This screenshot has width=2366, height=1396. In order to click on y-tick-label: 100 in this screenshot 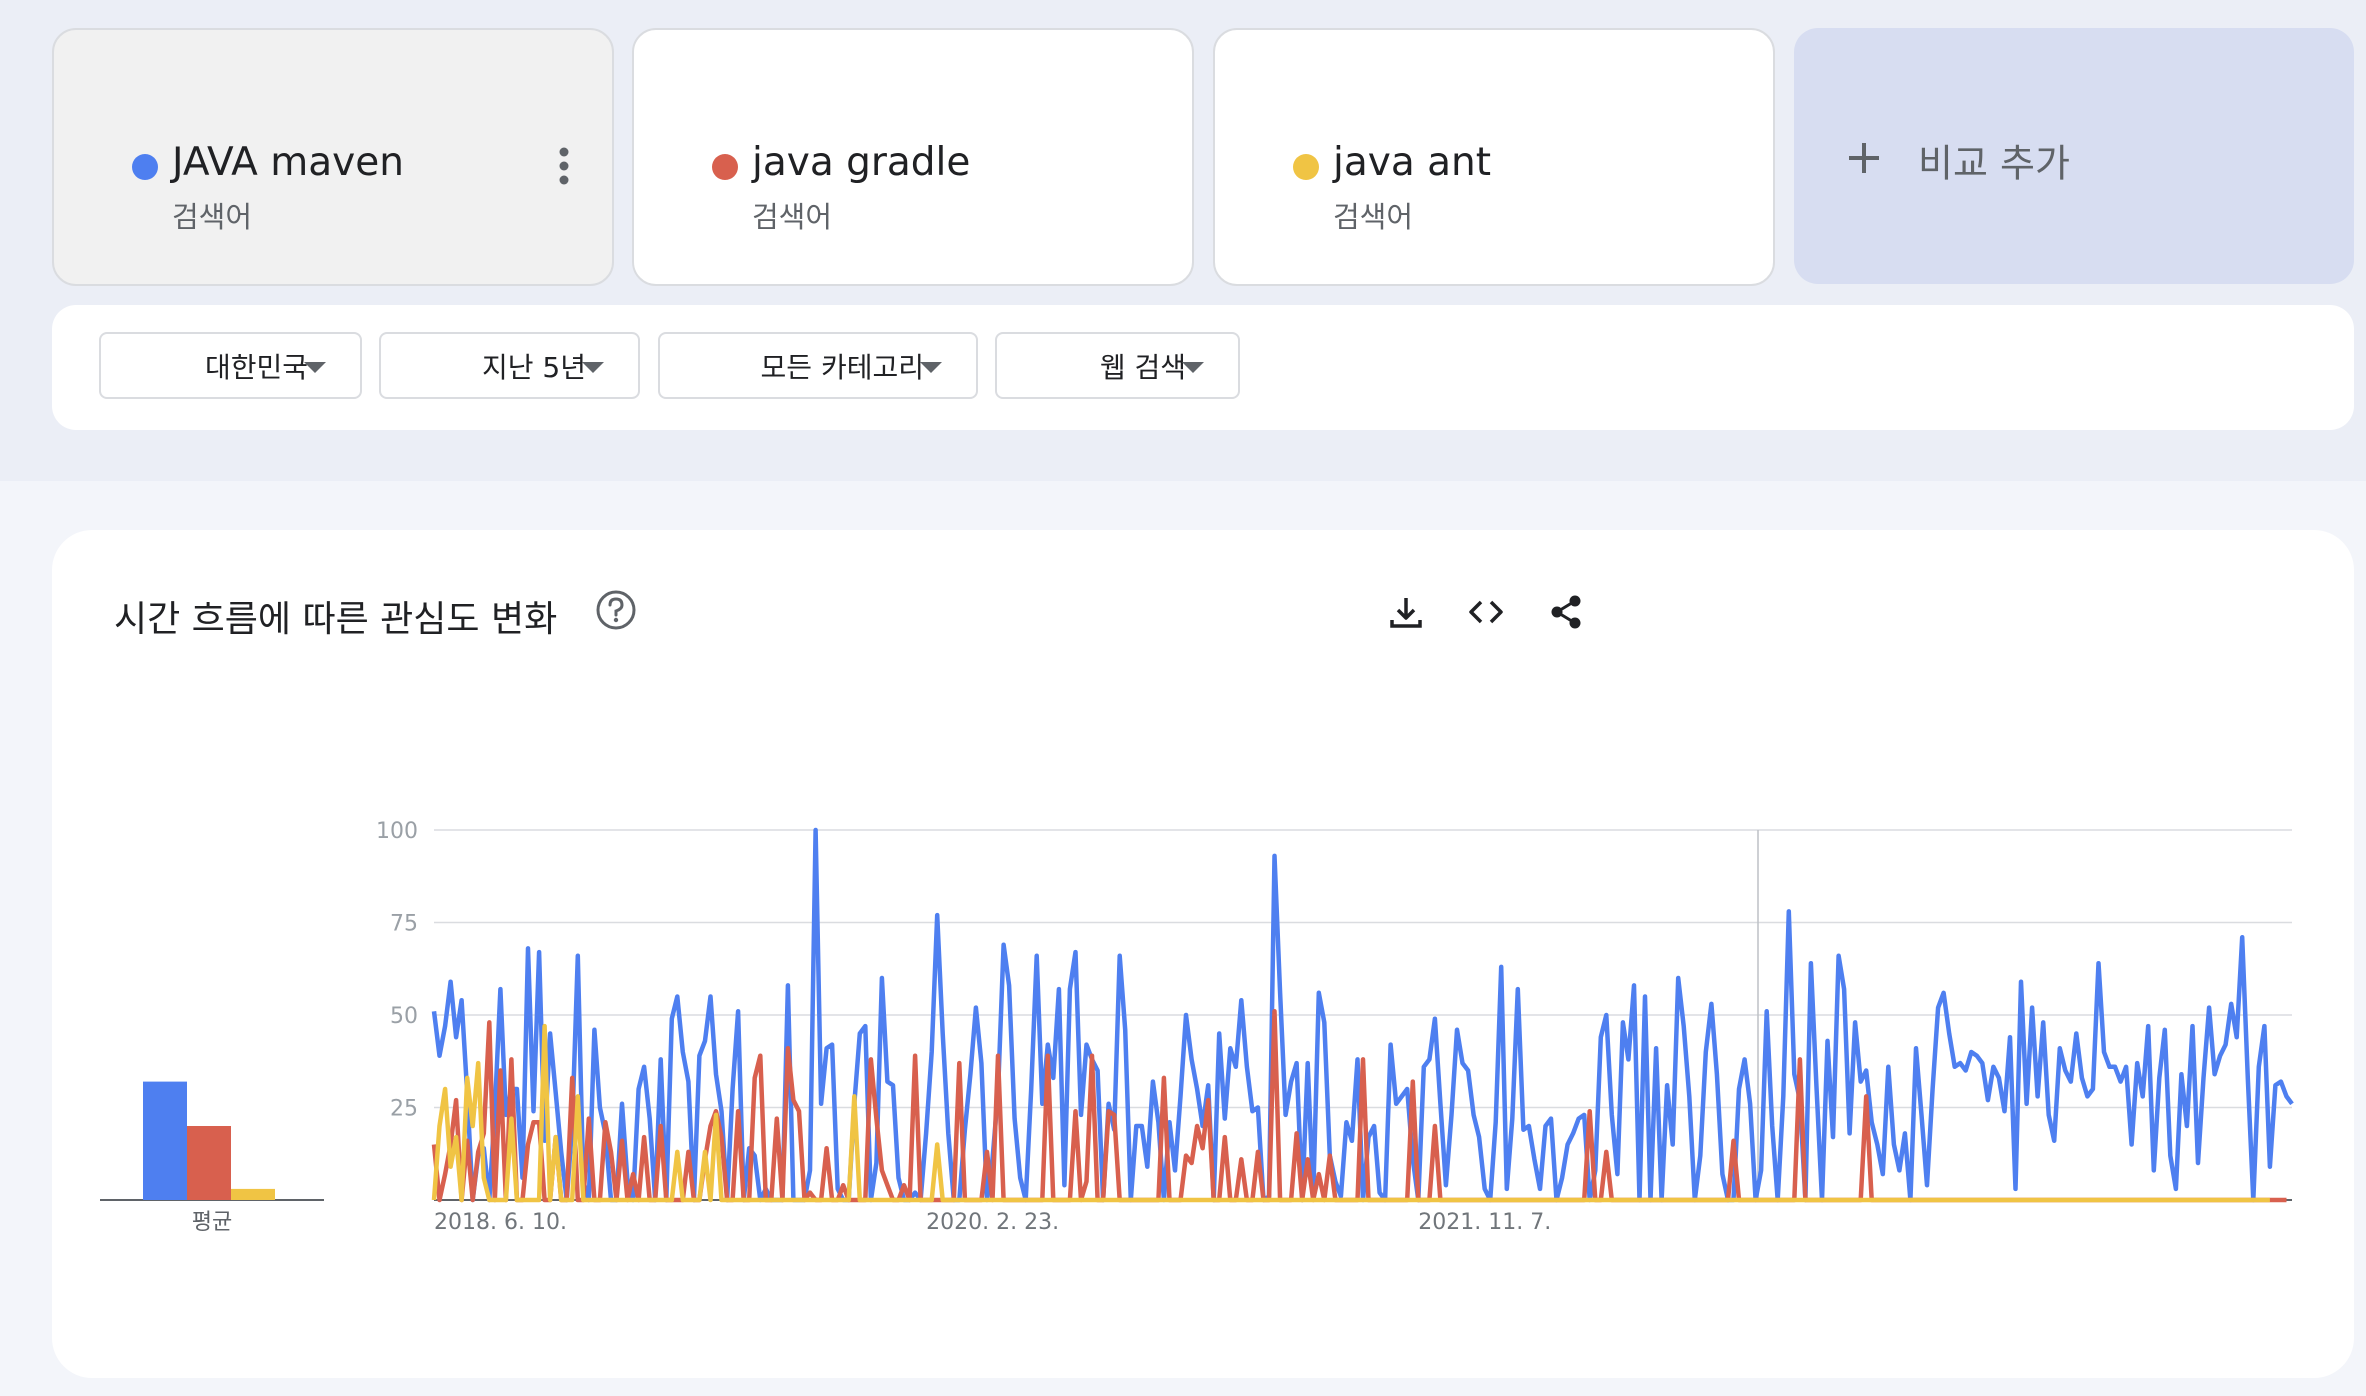, I will do `click(397, 831)`.